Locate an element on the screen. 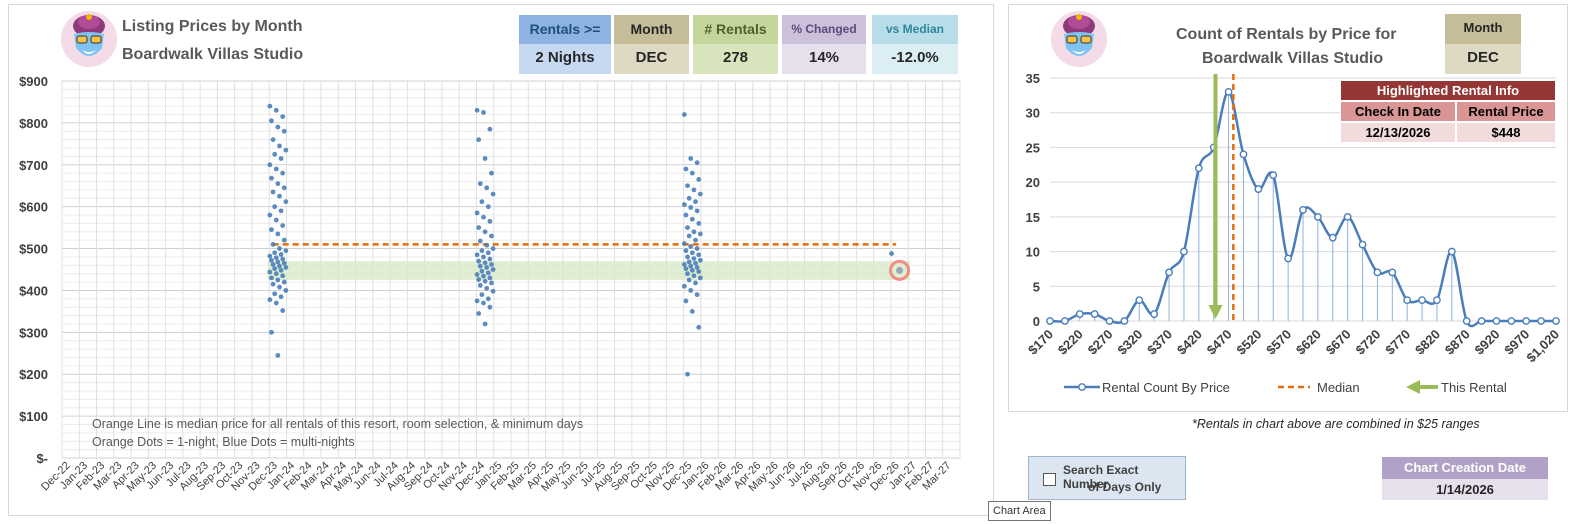 The width and height of the screenshot is (1584, 524). y-tick-label: 10 is located at coordinates (1033, 252).